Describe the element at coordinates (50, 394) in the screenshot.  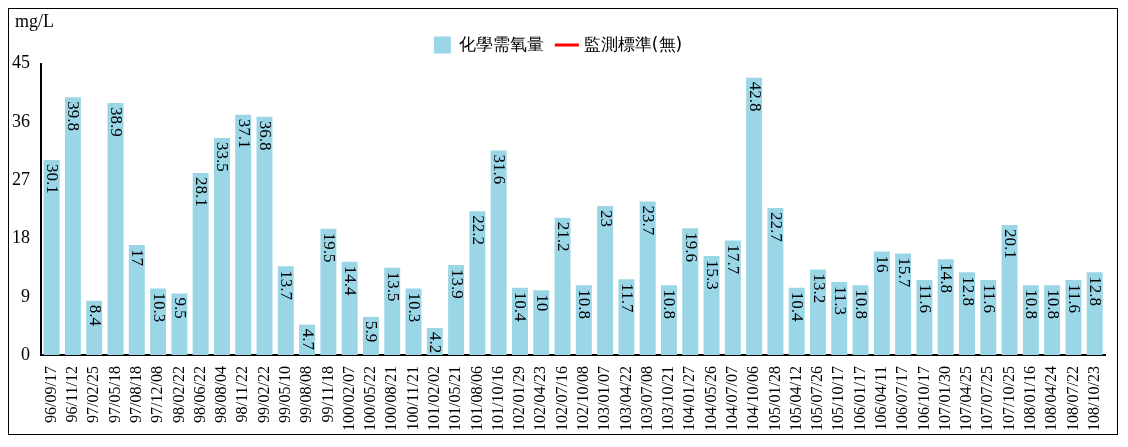
I see `x-tick-label: 96/09/17` at that location.